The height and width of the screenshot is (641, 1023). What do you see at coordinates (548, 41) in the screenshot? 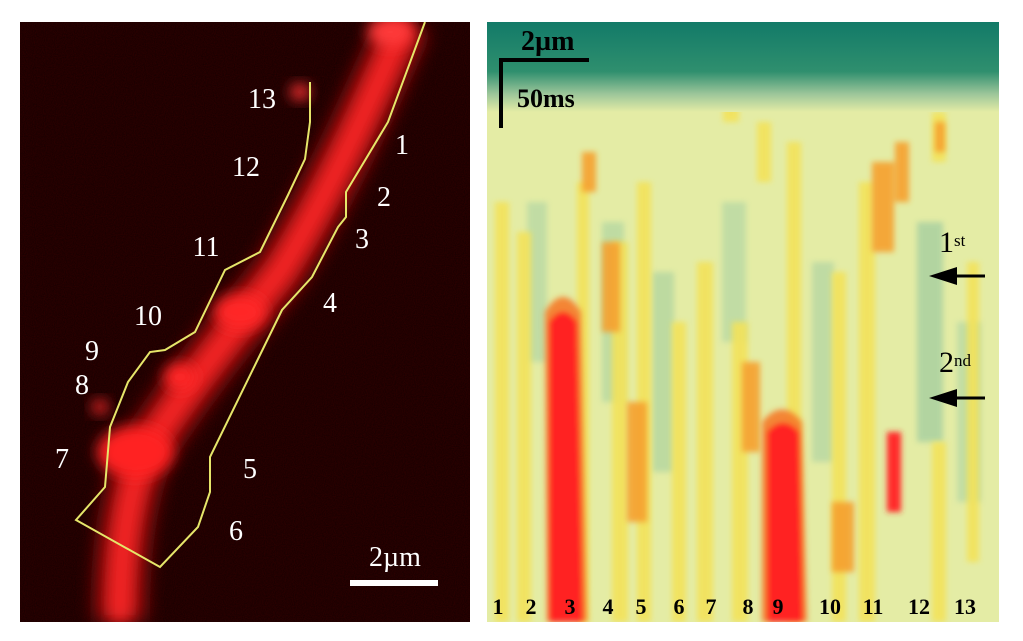
I see `distance-scale-label: 2µm` at bounding box center [548, 41].